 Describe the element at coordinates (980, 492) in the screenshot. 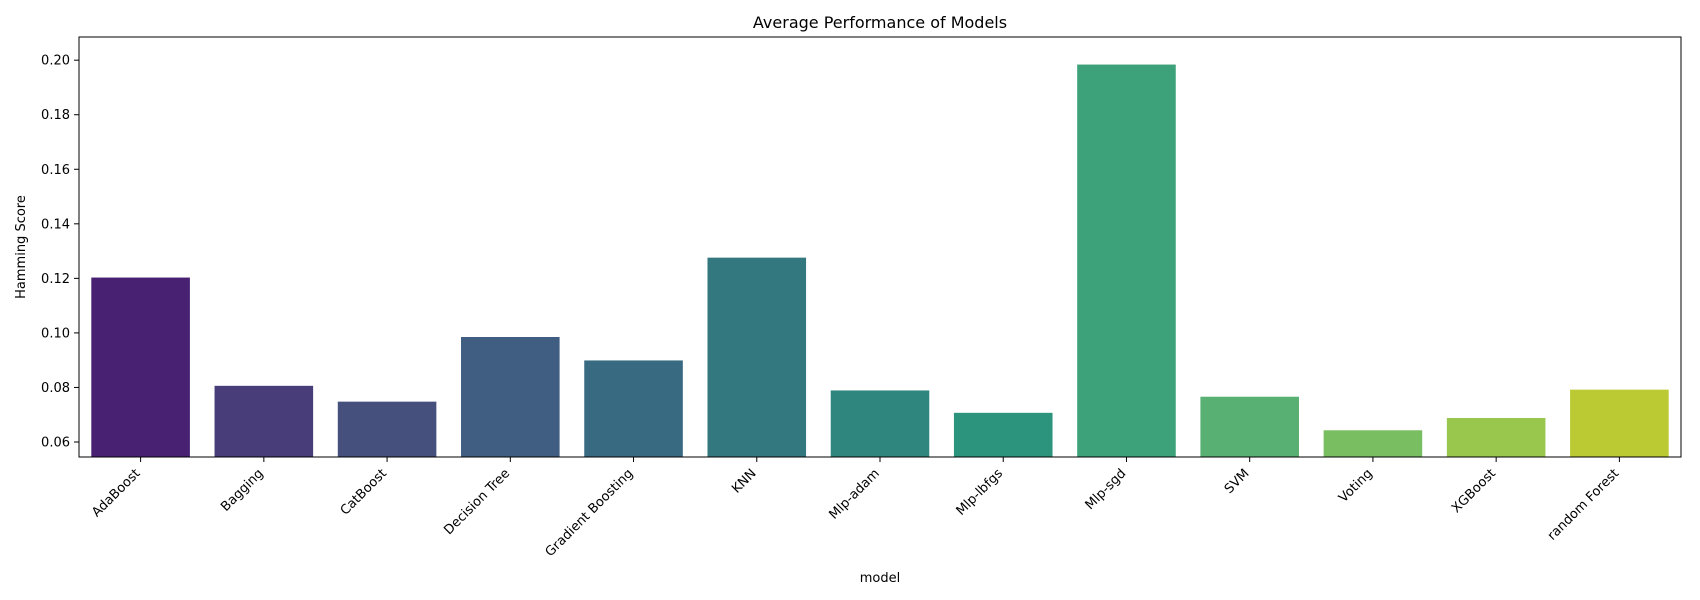

I see `x-tick-label: Mlp-lbfgs` at that location.